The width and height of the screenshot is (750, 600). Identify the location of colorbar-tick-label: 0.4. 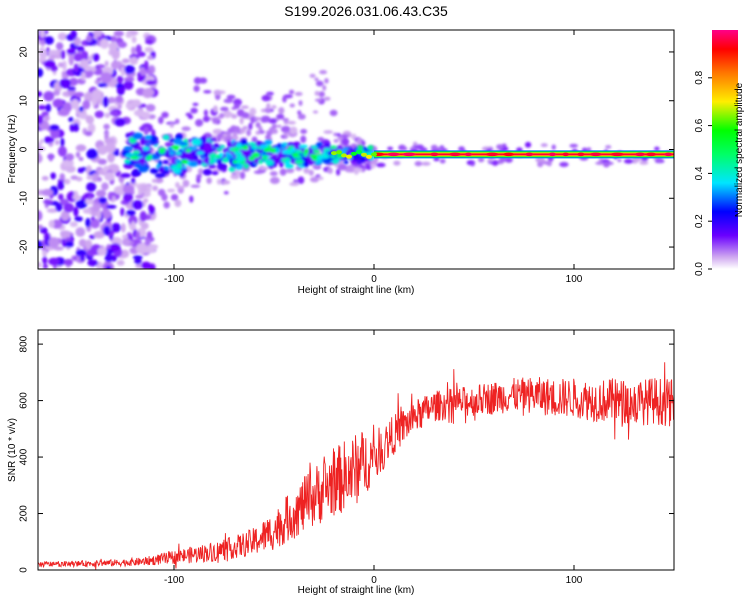
(699, 173).